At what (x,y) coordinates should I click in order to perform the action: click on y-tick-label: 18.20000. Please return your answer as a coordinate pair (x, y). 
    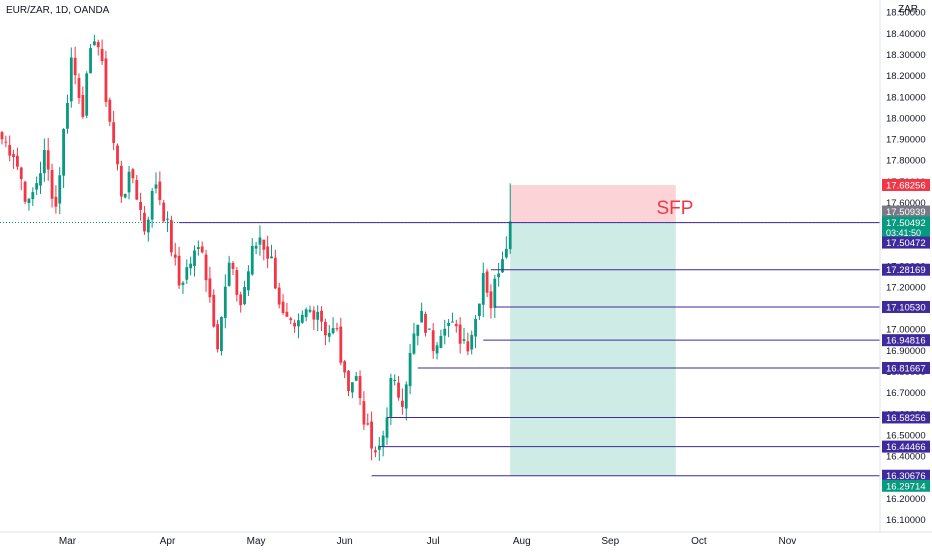
    Looking at the image, I should click on (906, 76).